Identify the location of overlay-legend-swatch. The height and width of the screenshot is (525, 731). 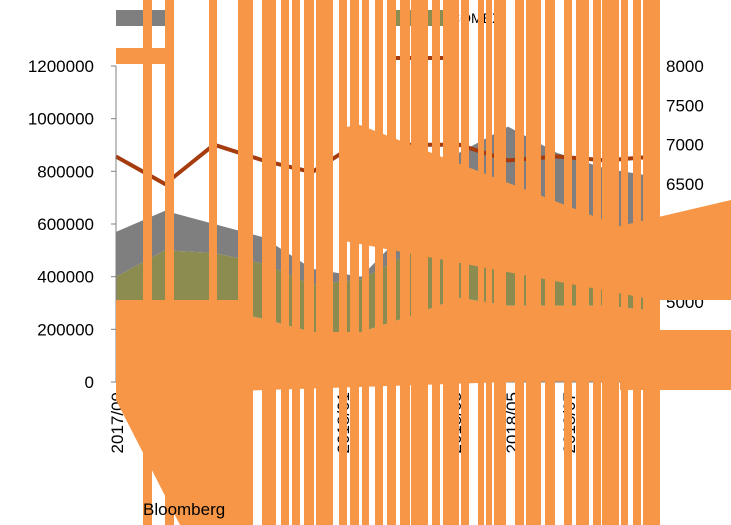
(143, 56).